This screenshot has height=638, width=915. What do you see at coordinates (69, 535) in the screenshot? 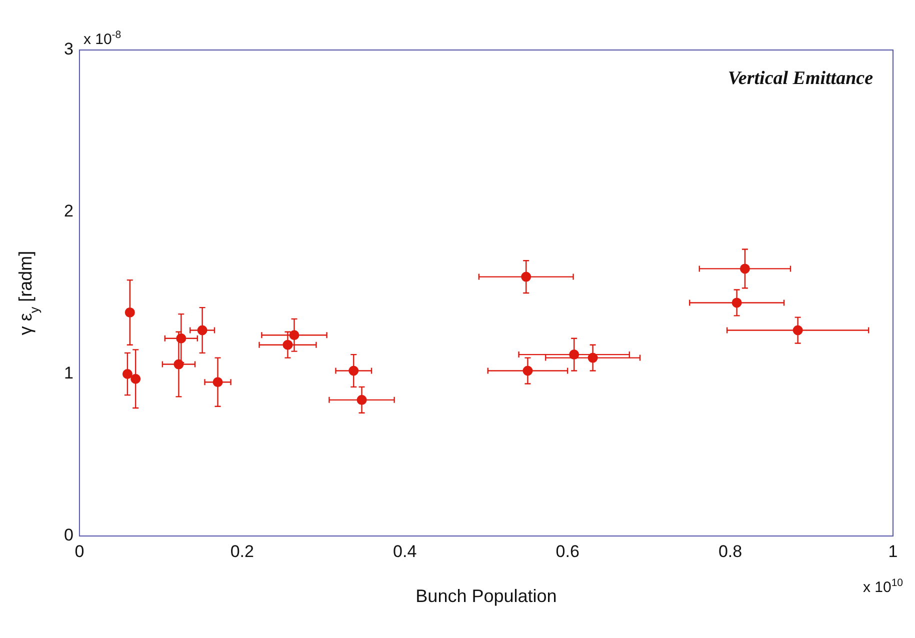
I see `y-tick-label: 0` at bounding box center [69, 535].